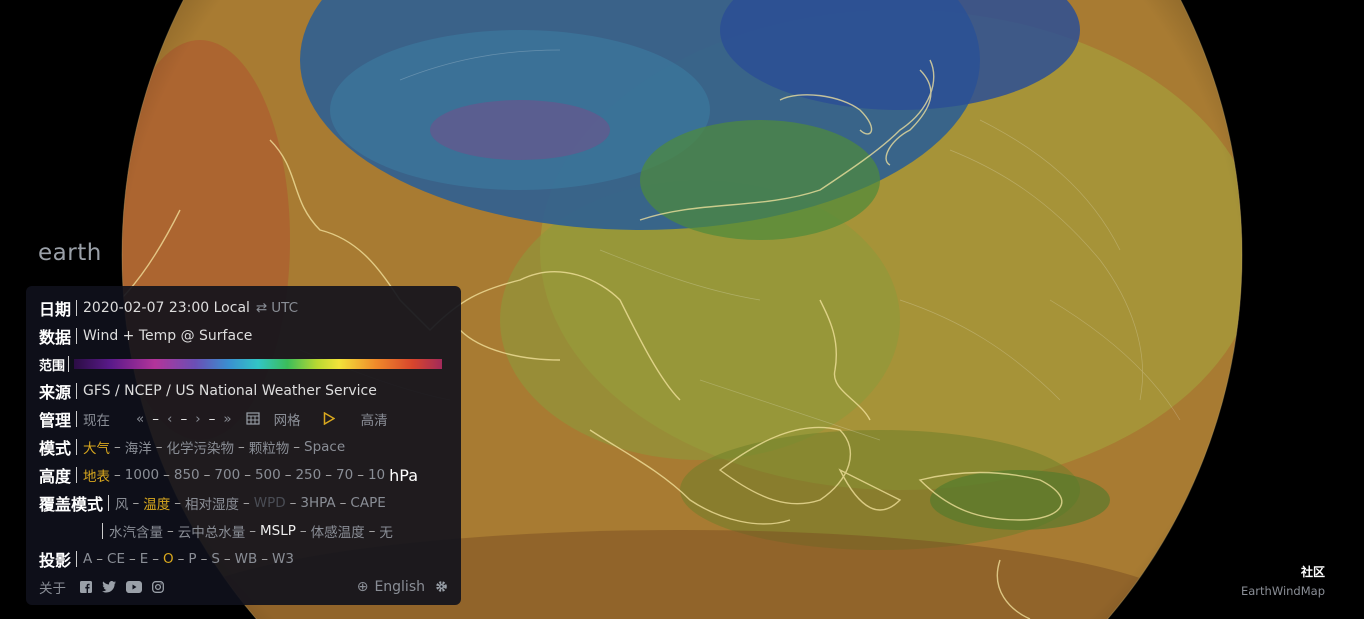 Image resolution: width=1364 pixels, height=619 pixels. Describe the element at coordinates (88, 559) in the screenshot. I see `projection-a: A` at that location.